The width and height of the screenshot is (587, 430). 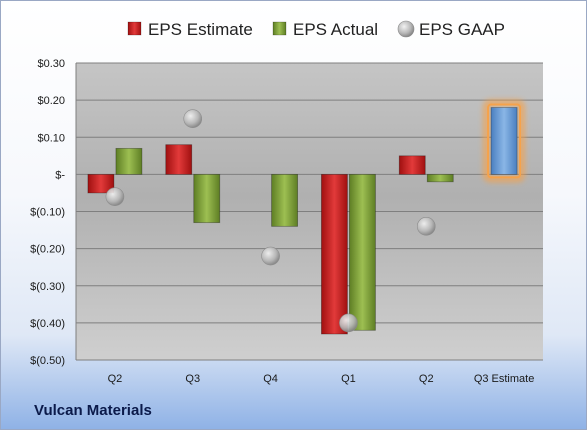 What do you see at coordinates (47, 324) in the screenshot?
I see `y-tick-label: $(0.40)` at bounding box center [47, 324].